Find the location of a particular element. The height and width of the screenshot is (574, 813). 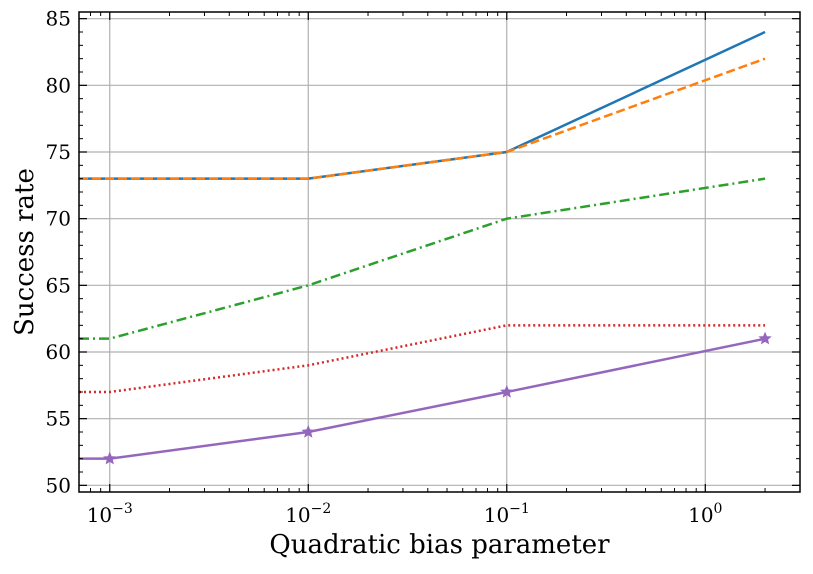

x-tick-label: 10⁻¹ is located at coordinates (507, 514).